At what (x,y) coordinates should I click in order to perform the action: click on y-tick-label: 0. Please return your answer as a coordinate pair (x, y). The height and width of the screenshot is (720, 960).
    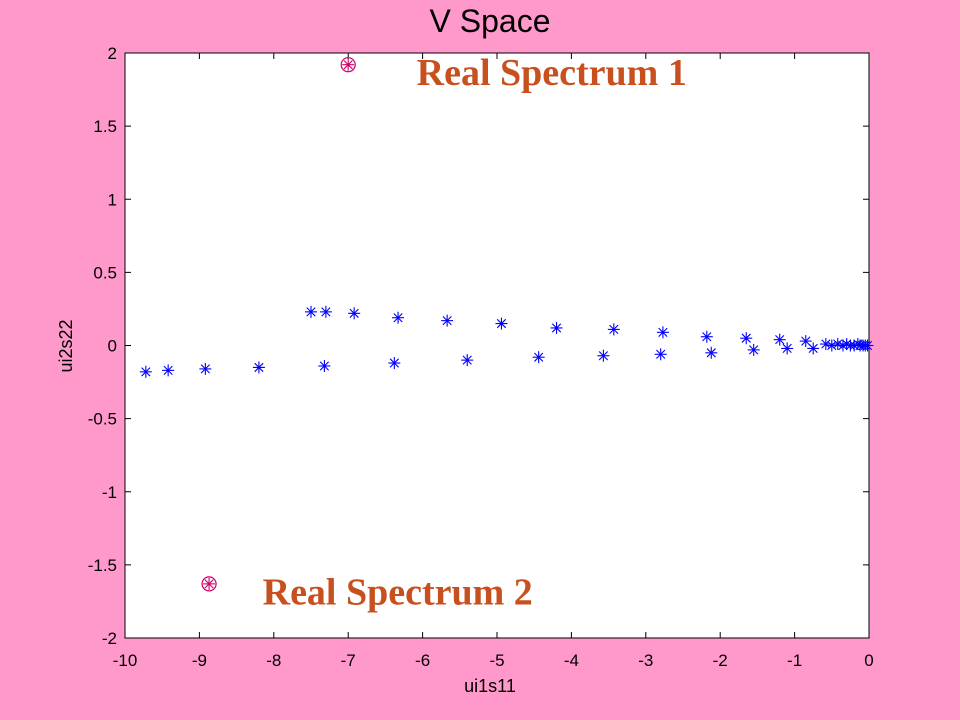
    Looking at the image, I should click on (112, 346).